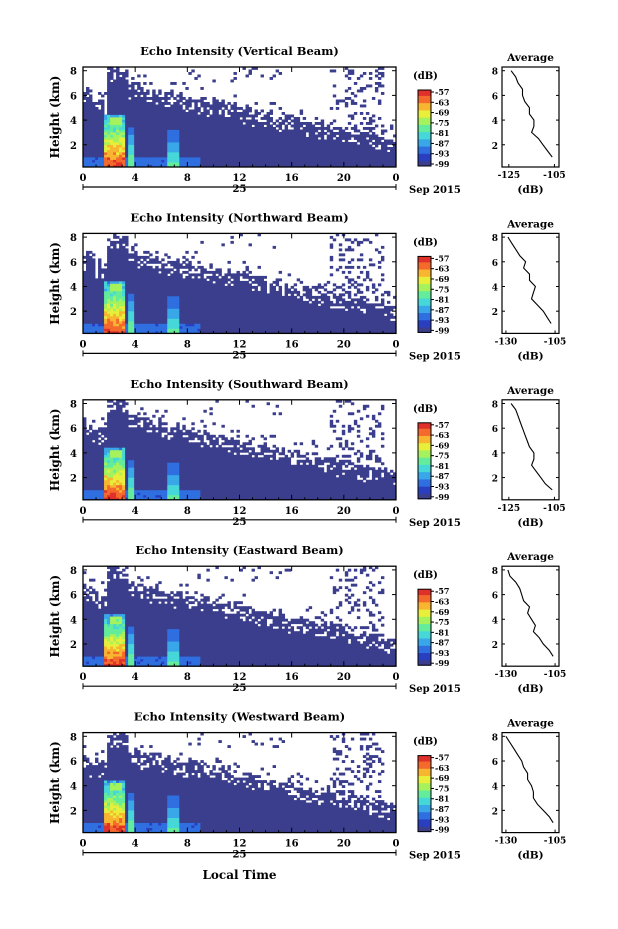  Describe the element at coordinates (424, 98) in the screenshot. I see `colorbar-swatch` at that location.